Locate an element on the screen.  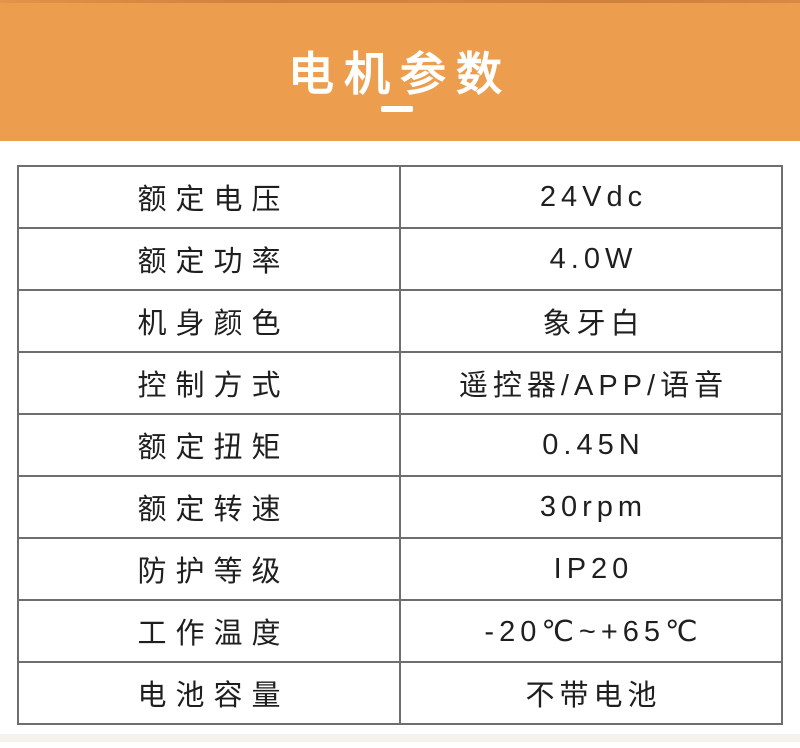
table-row: 控制方式 遥控器/APP/语音 is located at coordinates (400, 383).